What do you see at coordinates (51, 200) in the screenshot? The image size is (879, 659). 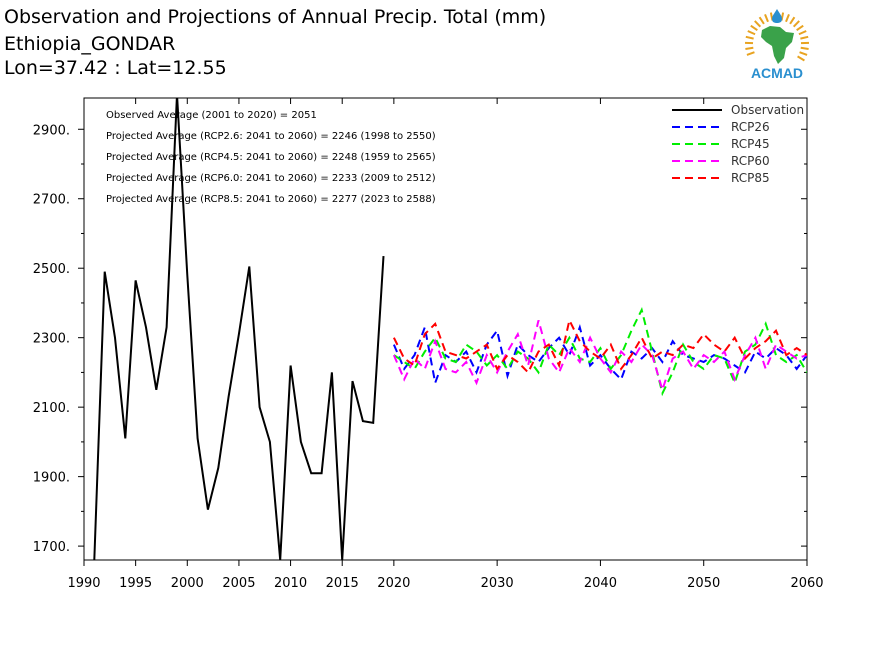 I see `y-tick-label: 2700.` at bounding box center [51, 200].